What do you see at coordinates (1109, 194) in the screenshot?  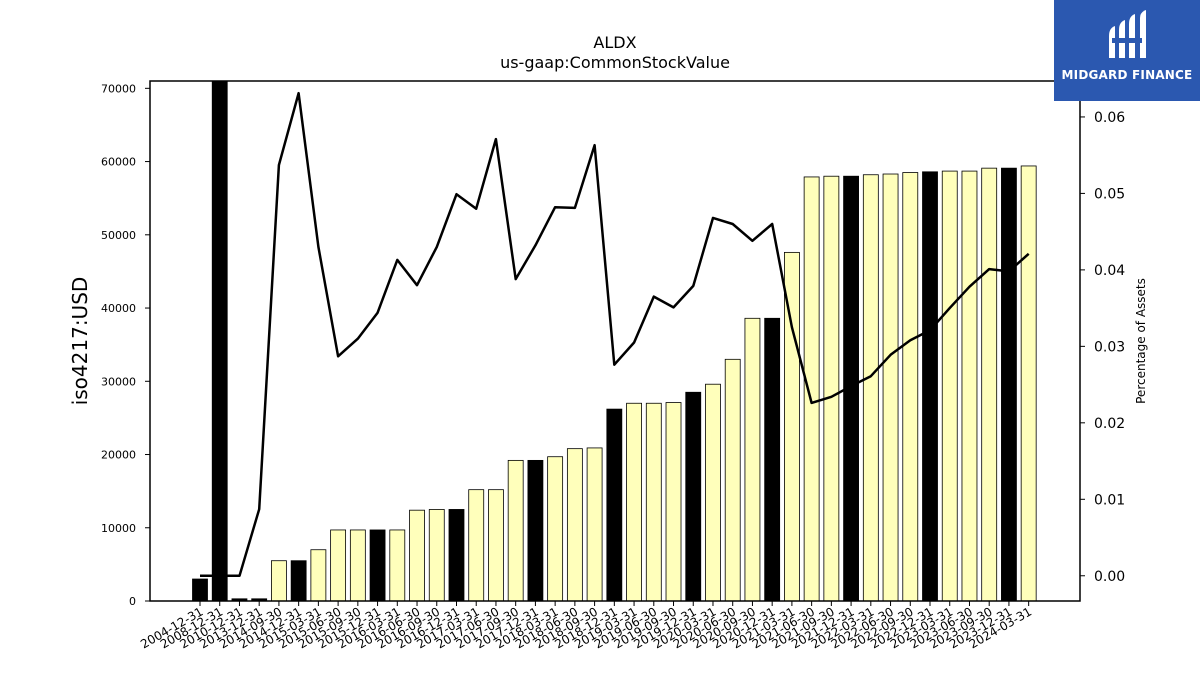 I see `y2-tick-label: 0.05` at bounding box center [1109, 194].